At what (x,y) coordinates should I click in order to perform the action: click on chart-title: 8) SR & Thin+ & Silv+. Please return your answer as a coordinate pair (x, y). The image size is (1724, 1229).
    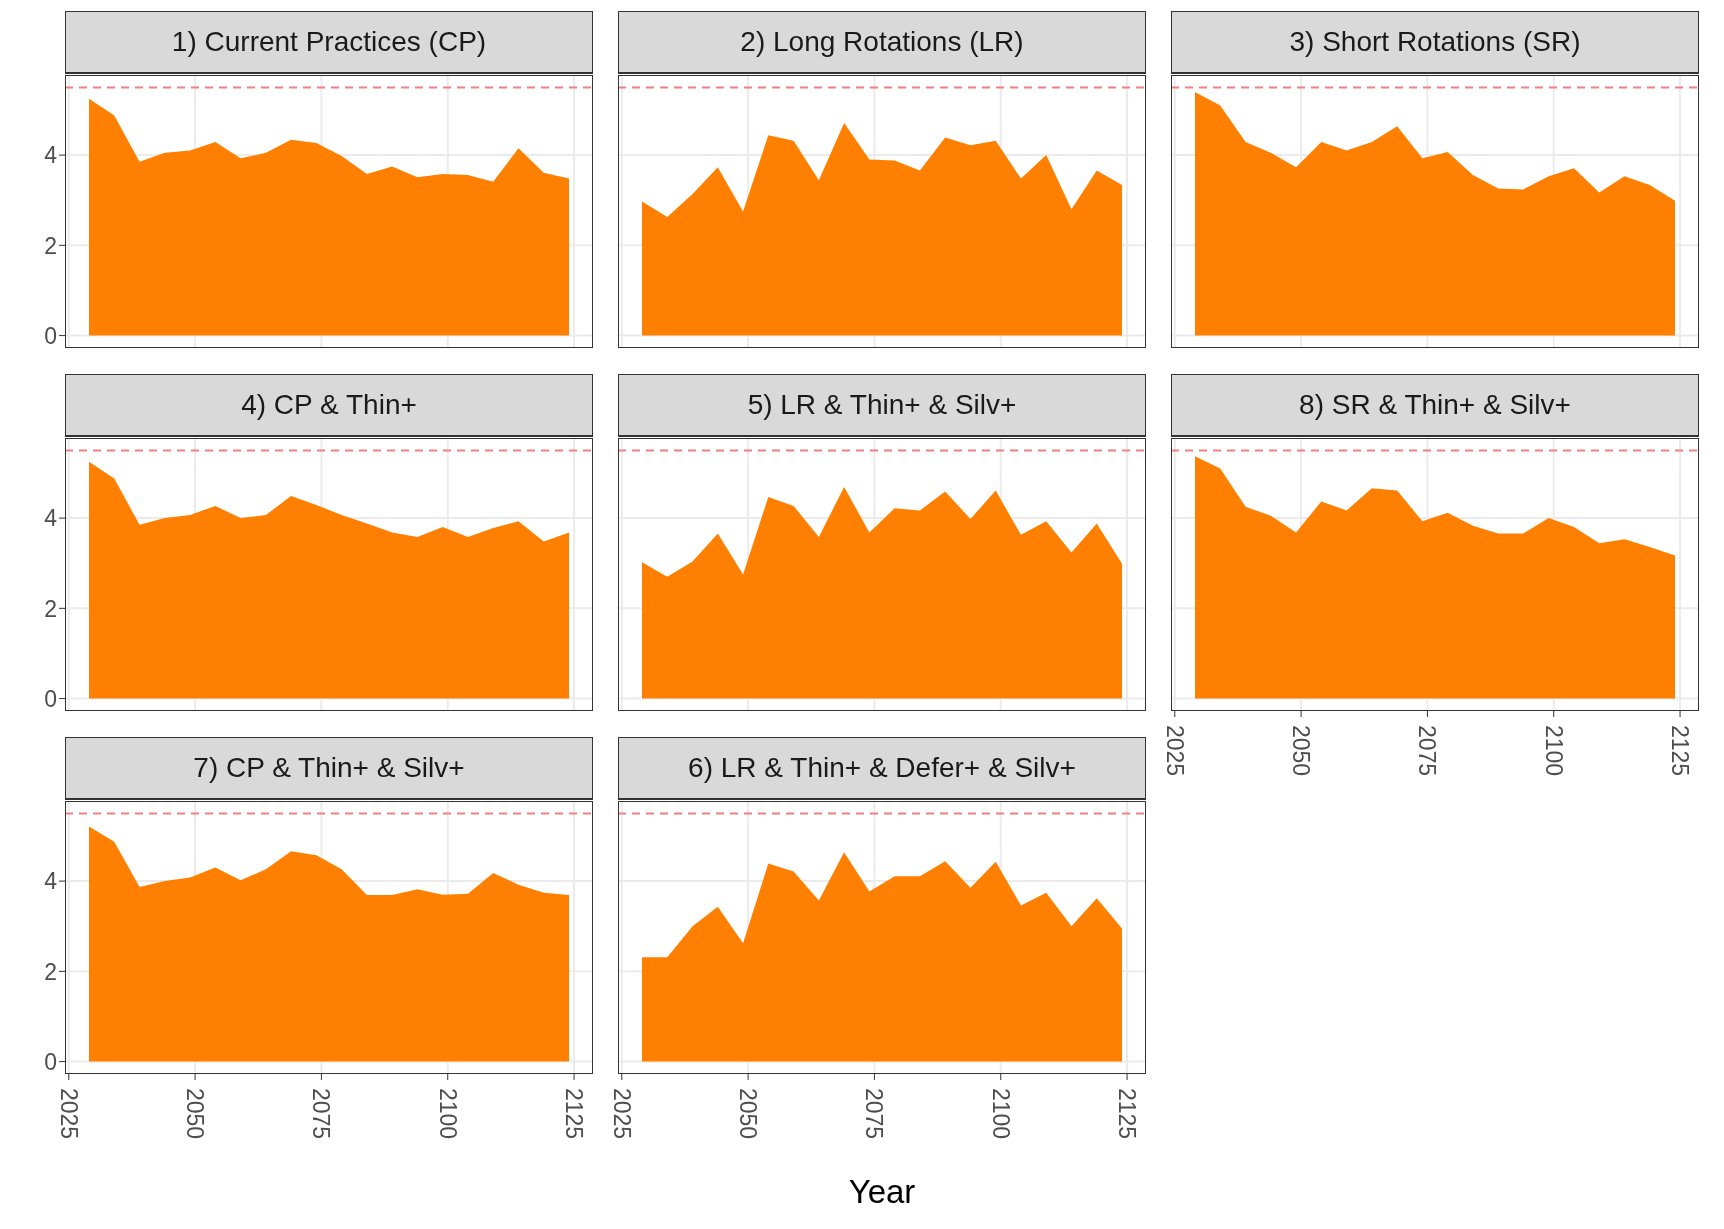
    Looking at the image, I should click on (1435, 405).